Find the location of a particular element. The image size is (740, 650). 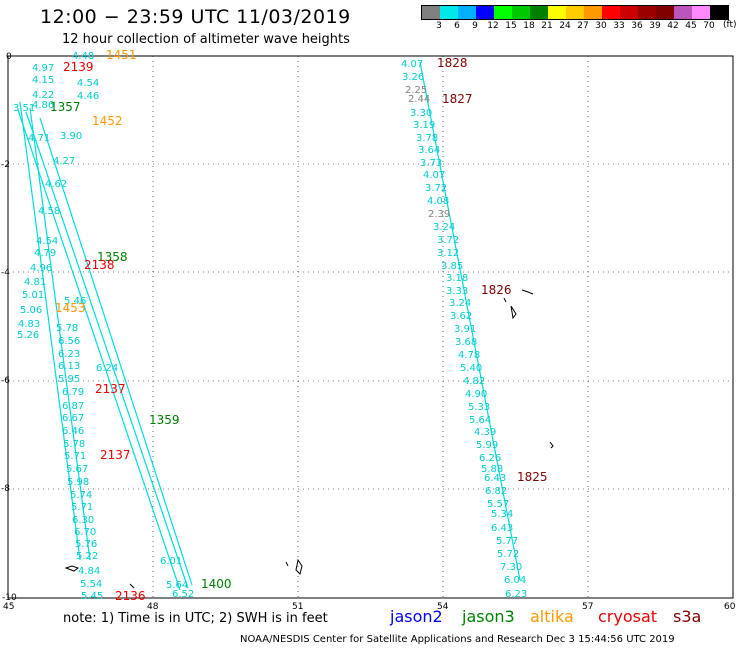

legend-unit: (ft) is located at coordinates (730, 25).